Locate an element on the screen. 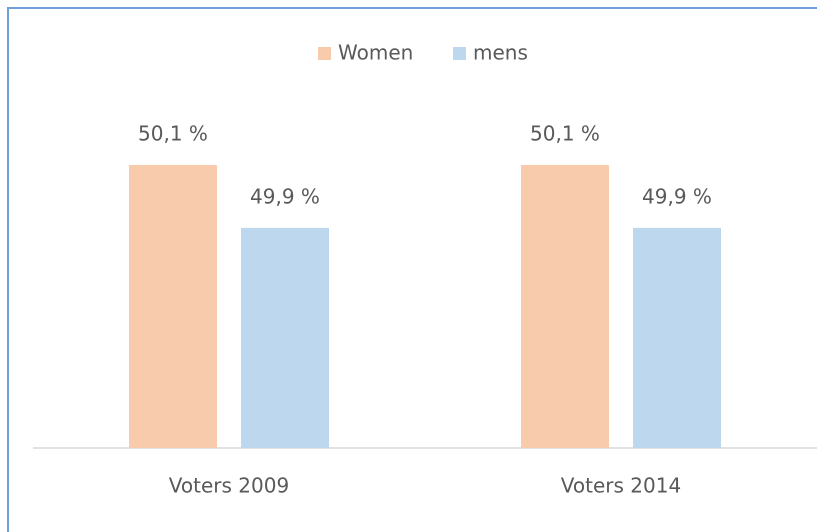 Image resolution: width=817 pixels, height=532 pixels. legend-label: mens is located at coordinates (500, 53).